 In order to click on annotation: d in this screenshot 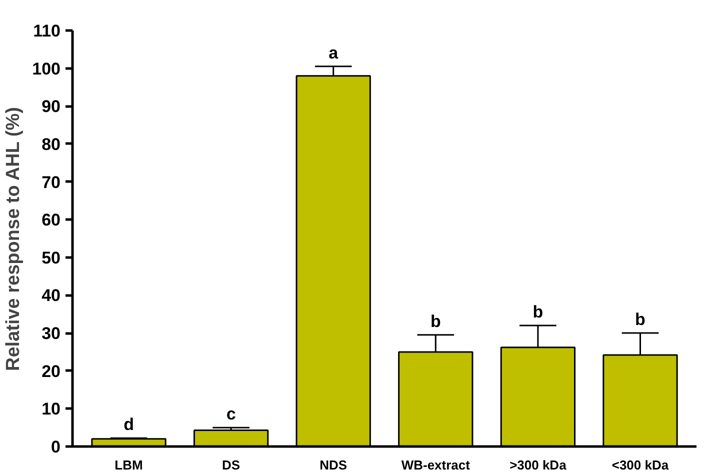, I will do `click(129, 424)`.